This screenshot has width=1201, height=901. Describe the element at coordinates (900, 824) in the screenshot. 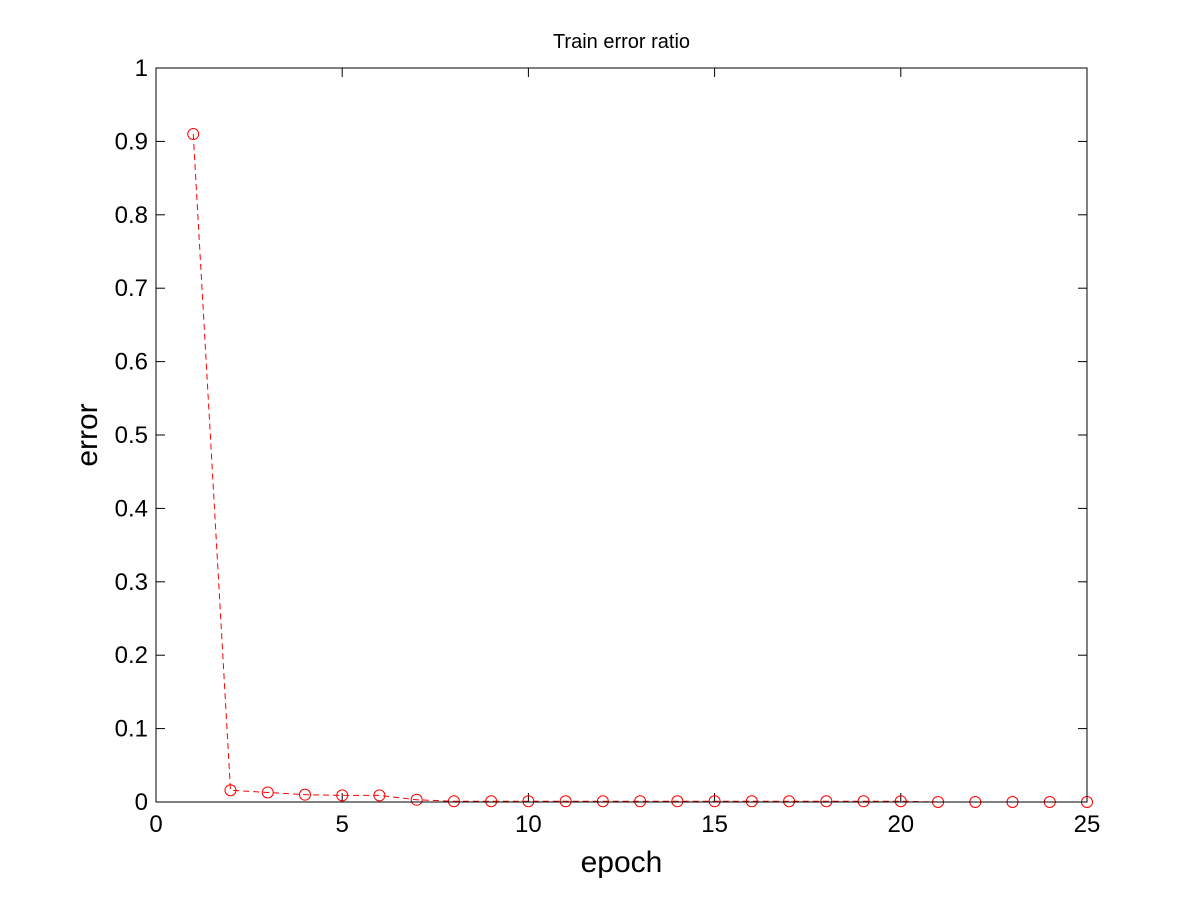

I see `x-tick-label: 20` at that location.